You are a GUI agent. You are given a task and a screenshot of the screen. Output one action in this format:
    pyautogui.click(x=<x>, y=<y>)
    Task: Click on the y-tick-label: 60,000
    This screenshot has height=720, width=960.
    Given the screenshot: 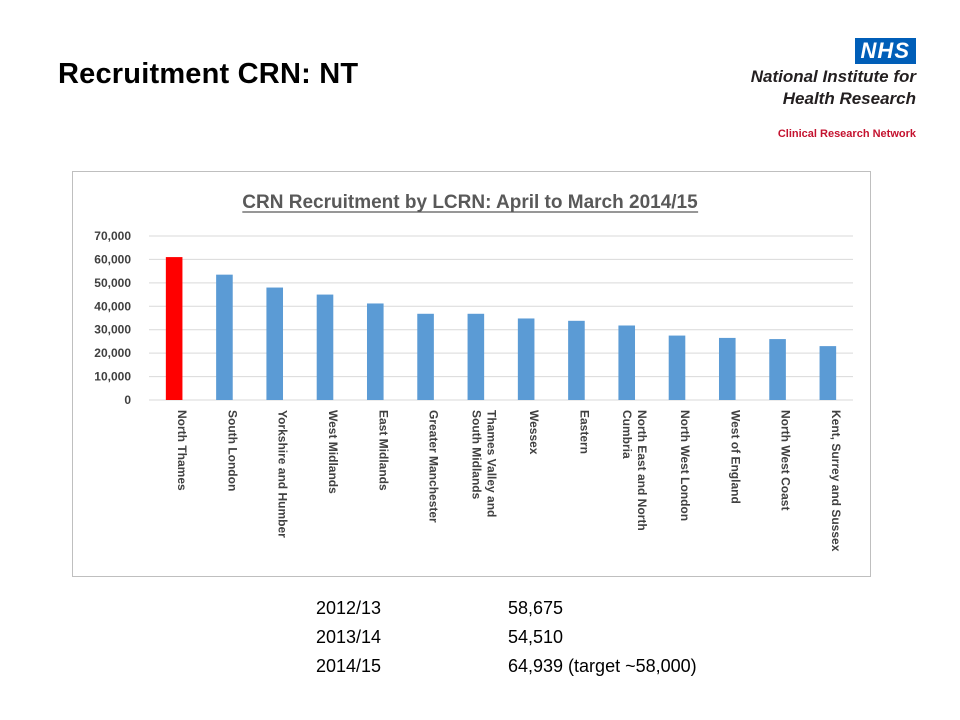 What is the action you would take?
    pyautogui.click(x=112, y=259)
    